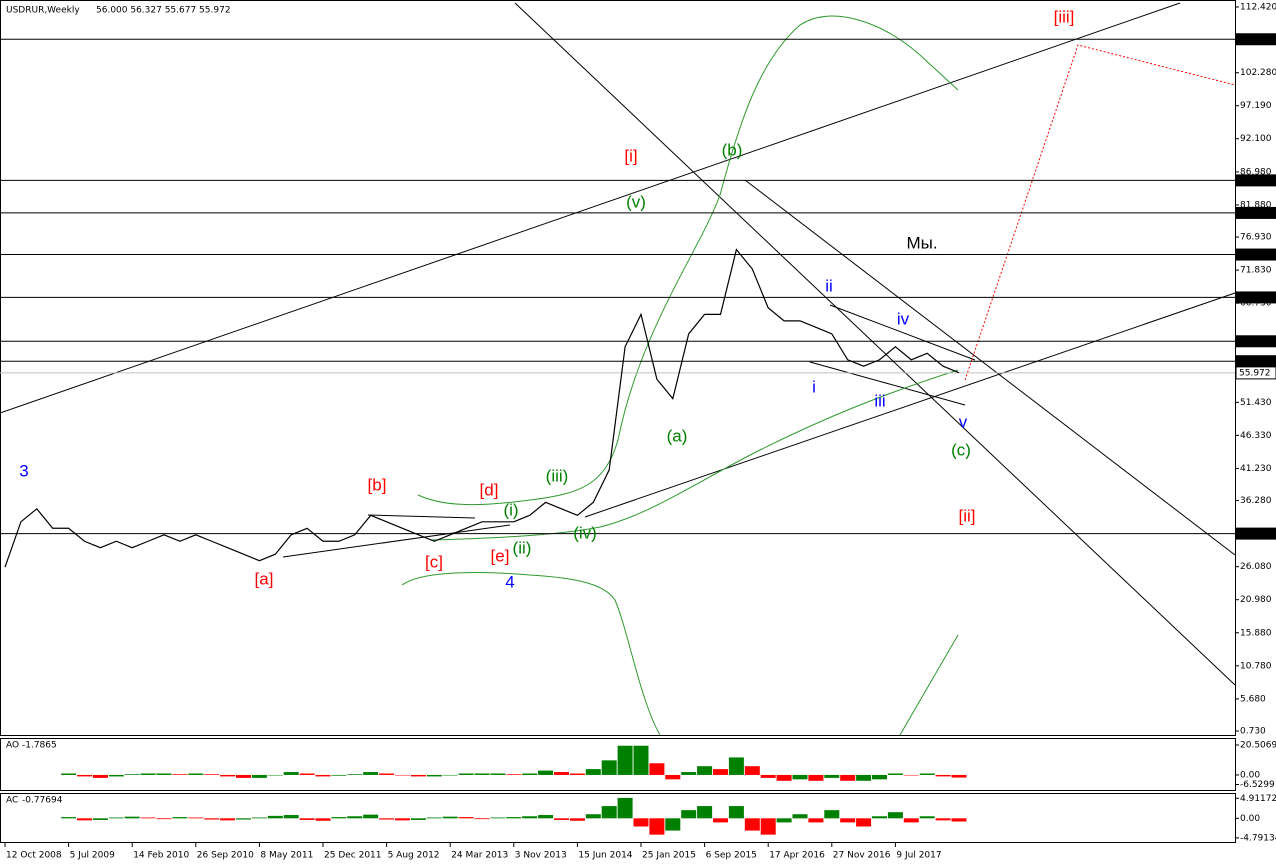 The image size is (1276, 866). I want to click on y-tick-label: 112.420, so click(1258, 8).